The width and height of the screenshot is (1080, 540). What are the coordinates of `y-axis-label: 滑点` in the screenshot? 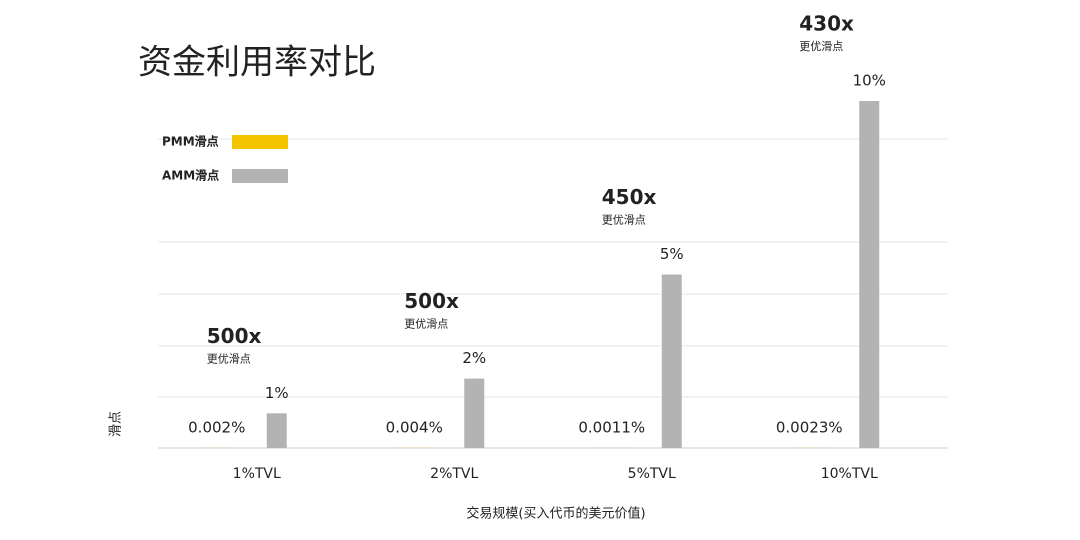 It's located at (116, 424).